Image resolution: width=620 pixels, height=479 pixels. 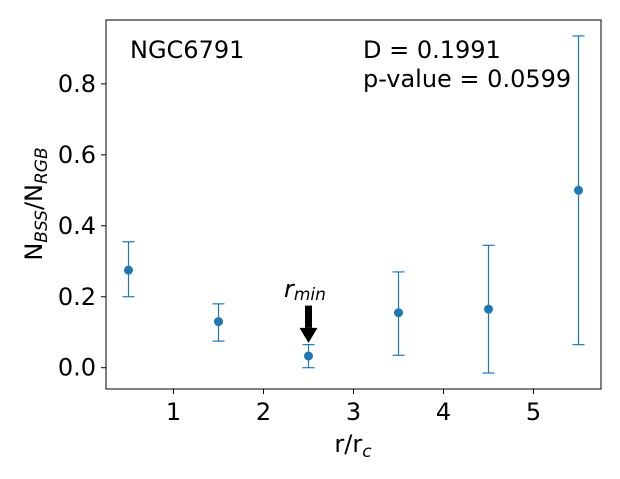 What do you see at coordinates (34, 197) in the screenshot?
I see `y-axis-label-n2: /N` at bounding box center [34, 197].